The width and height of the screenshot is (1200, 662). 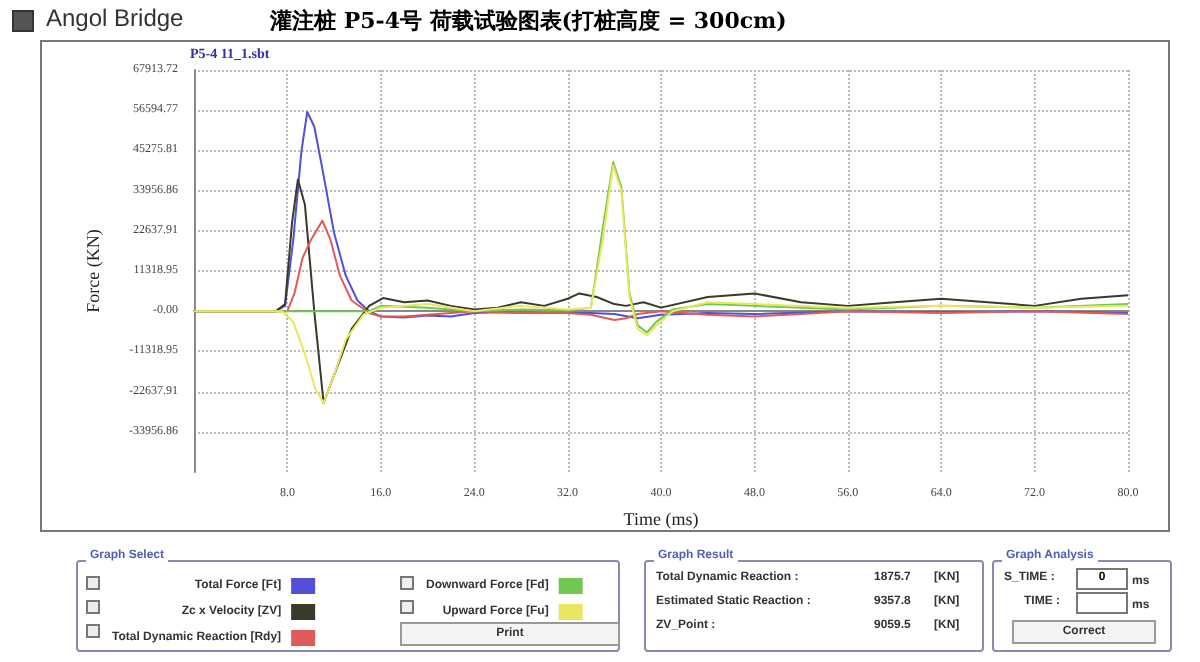 I want to click on text: Angol Bridge, so click(x=115, y=18).